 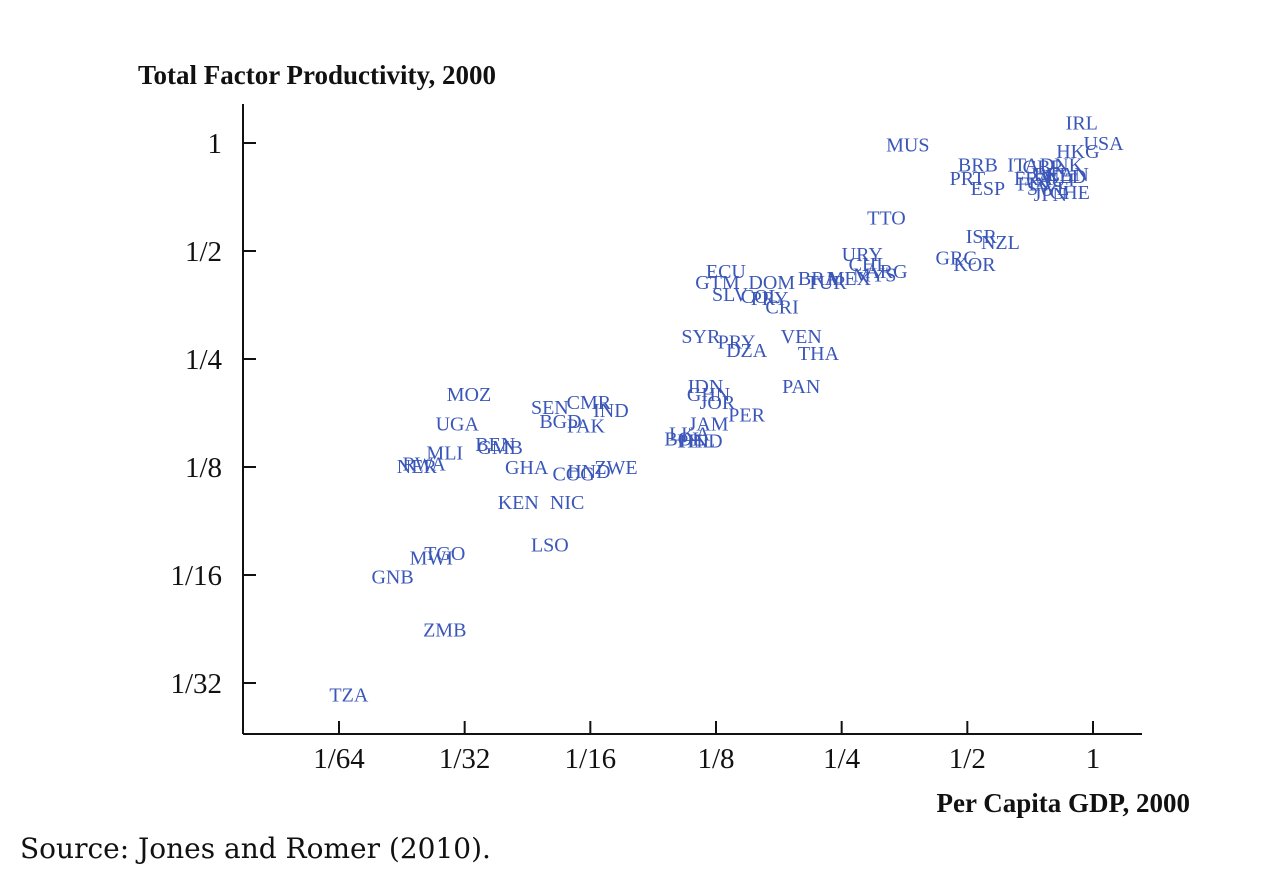 I want to click on point-label-gbr: GBR, so click(x=1044, y=167).